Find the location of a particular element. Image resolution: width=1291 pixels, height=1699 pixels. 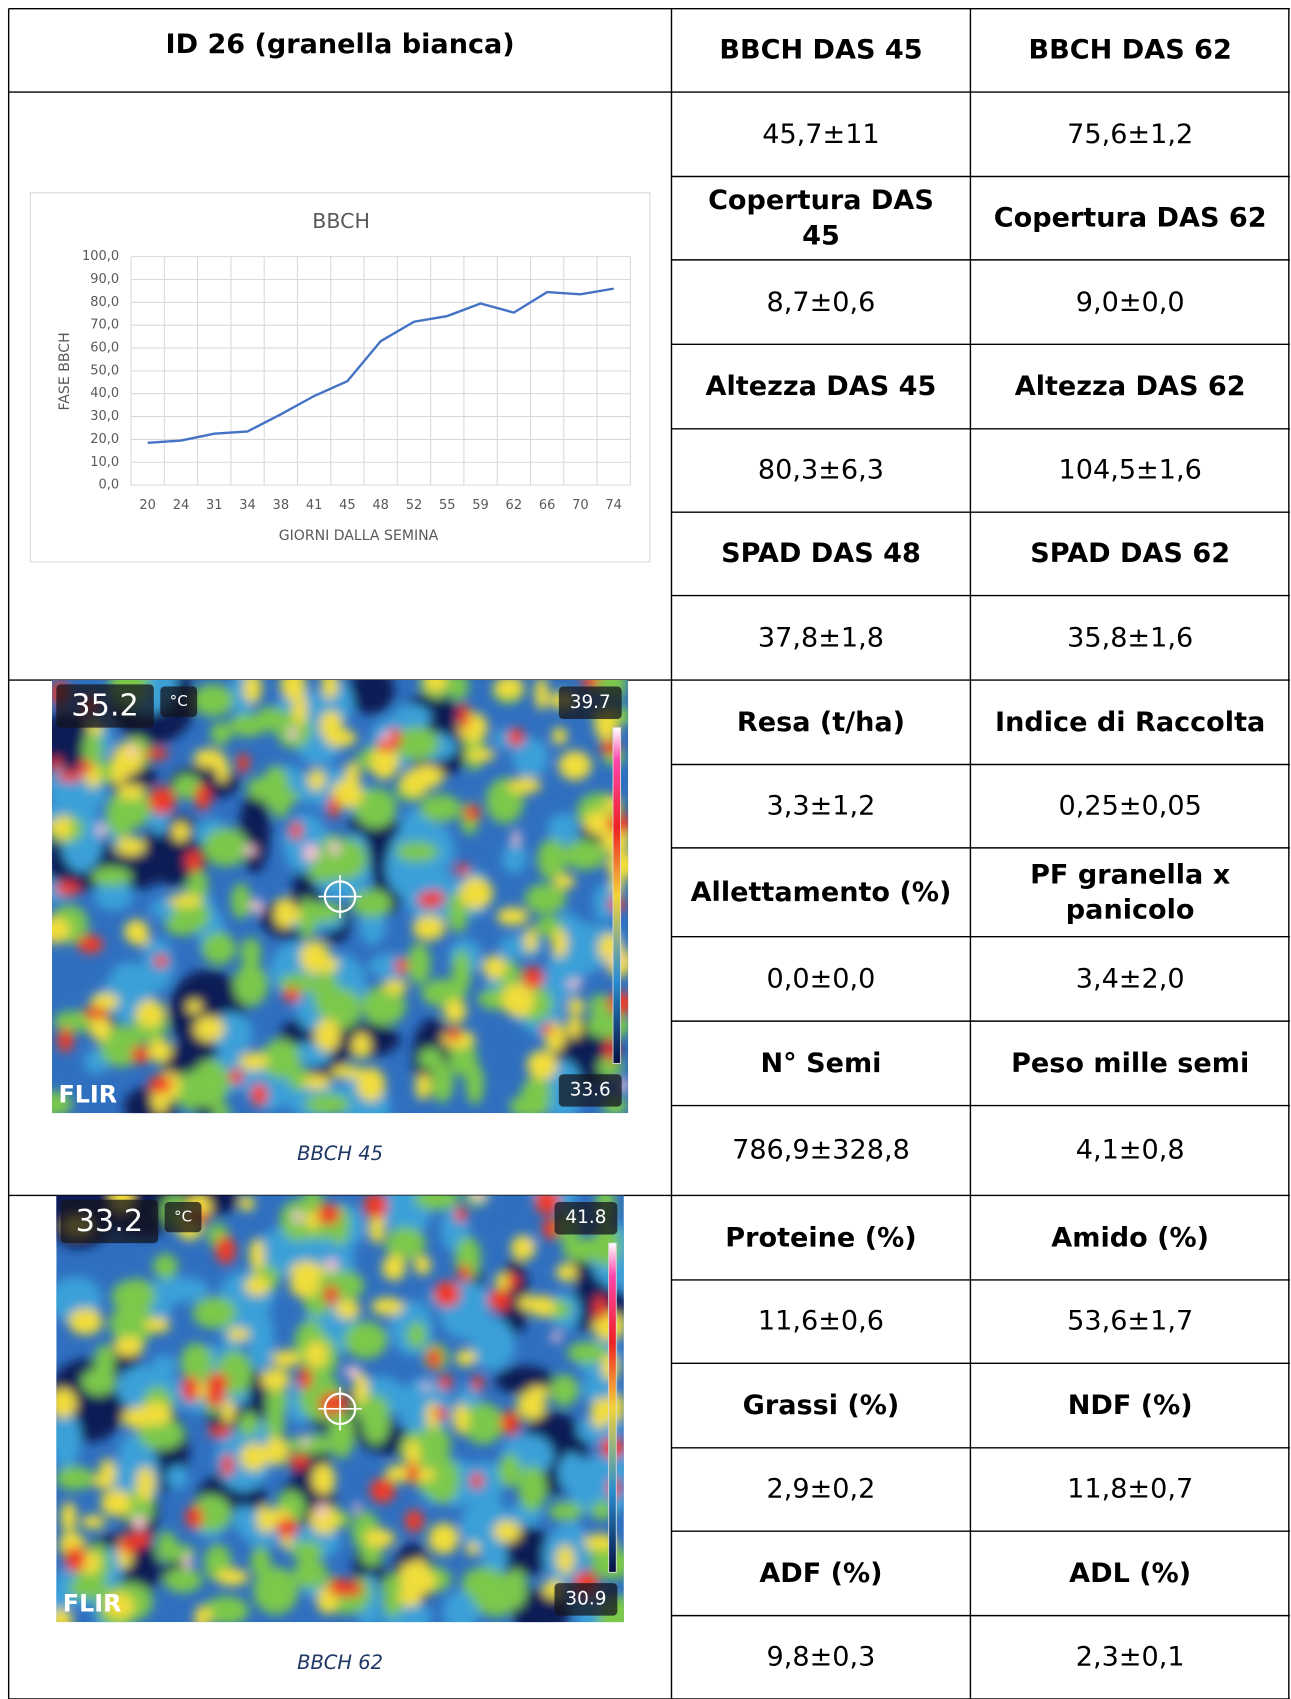

scale-min: 30.9 is located at coordinates (585, 1598).